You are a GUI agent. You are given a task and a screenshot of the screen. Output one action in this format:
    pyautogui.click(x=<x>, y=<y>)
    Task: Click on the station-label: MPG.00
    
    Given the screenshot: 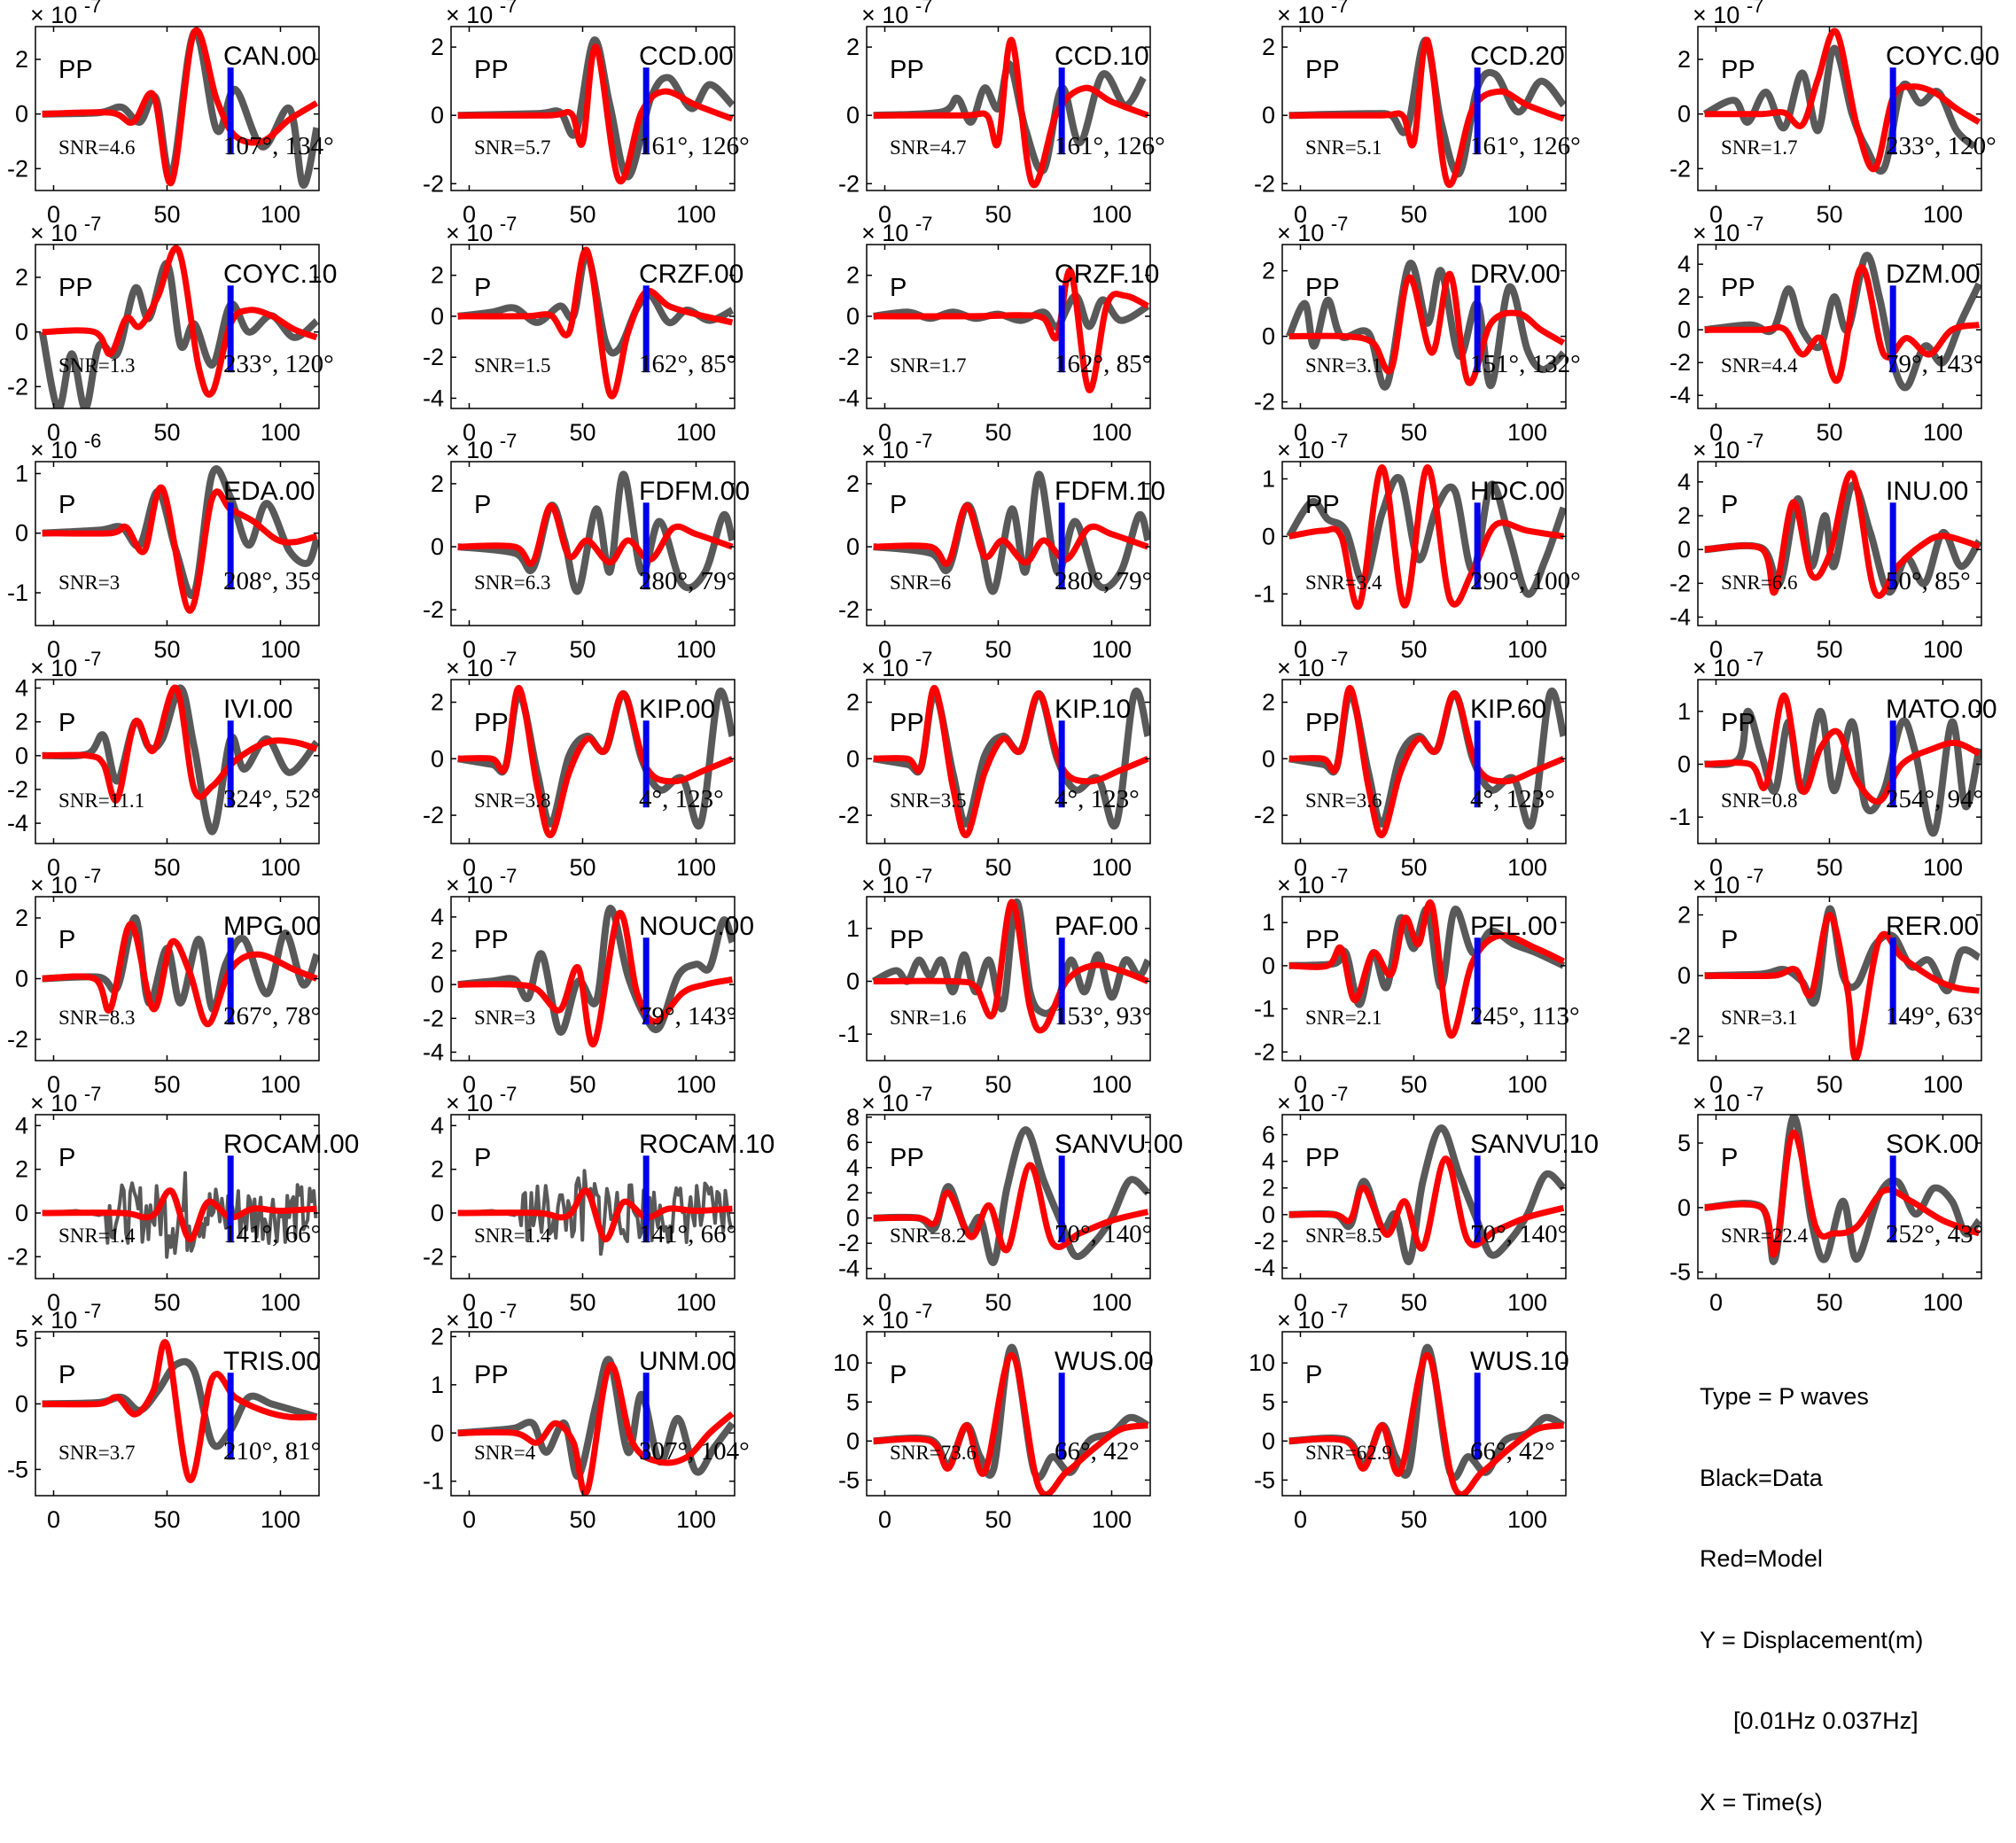 What is the action you would take?
    pyautogui.click(x=272, y=926)
    